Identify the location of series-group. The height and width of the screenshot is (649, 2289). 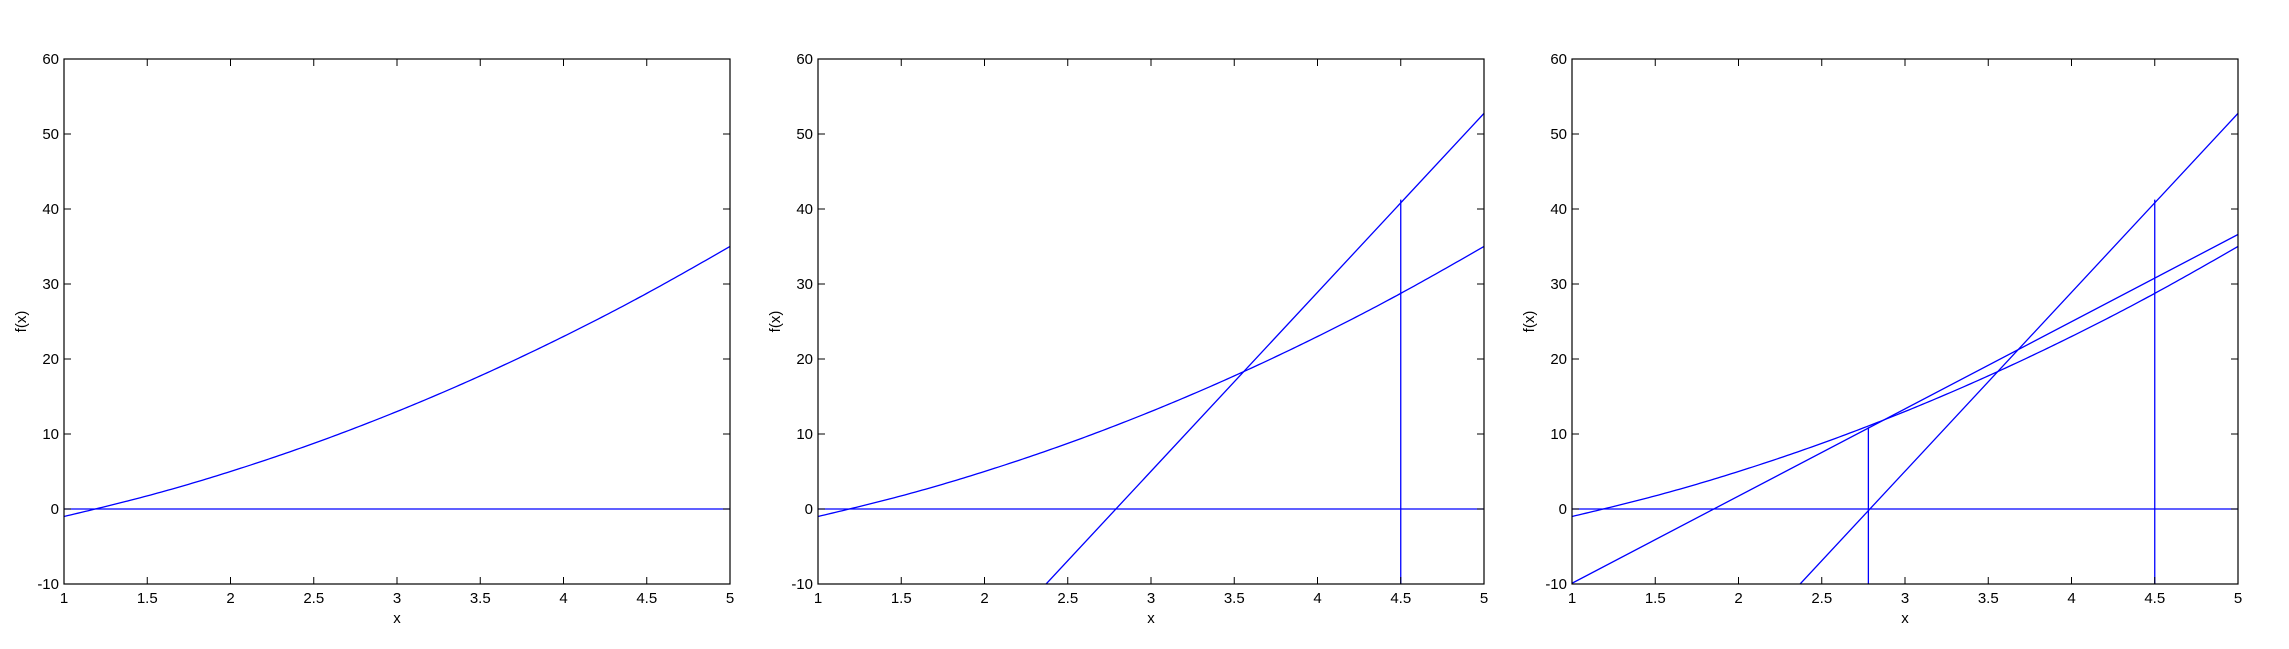
(397, 381).